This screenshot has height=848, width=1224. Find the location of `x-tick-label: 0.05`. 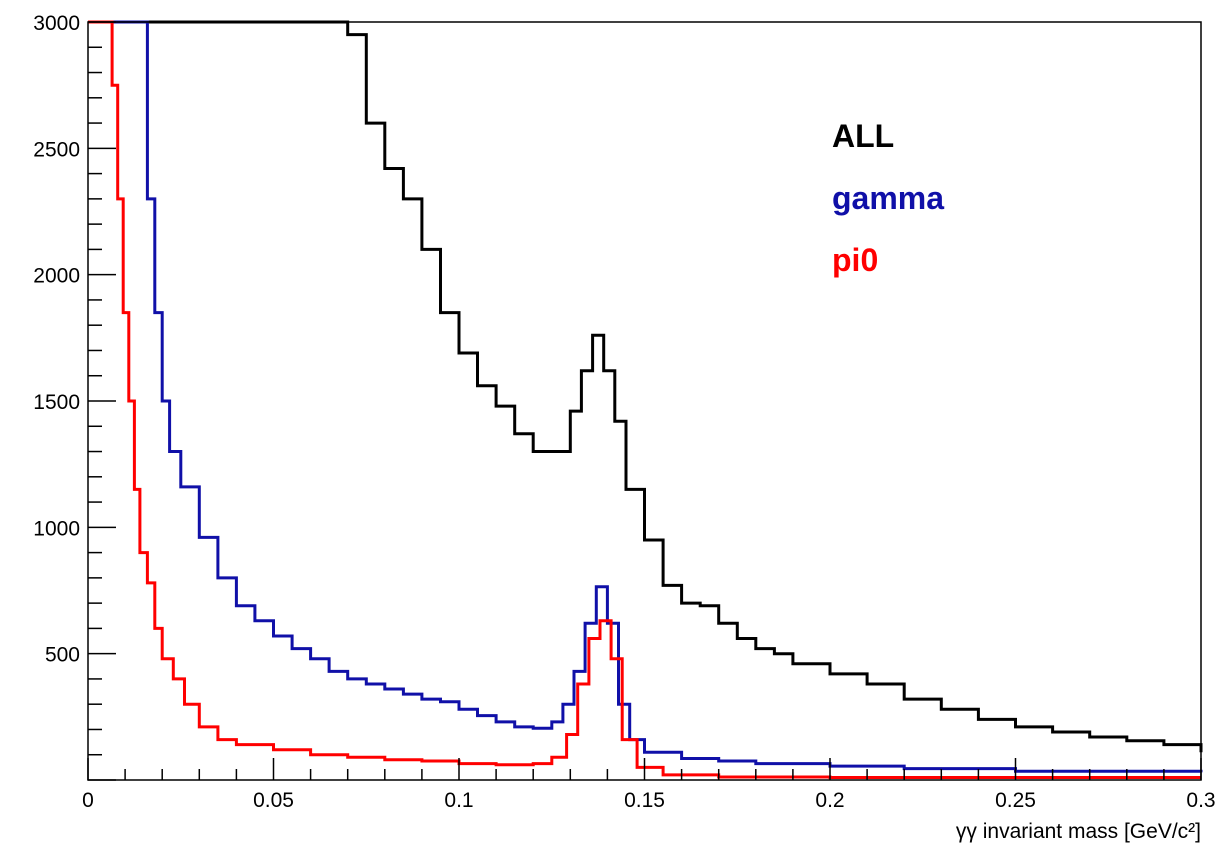

x-tick-label: 0.05 is located at coordinates (273, 800).